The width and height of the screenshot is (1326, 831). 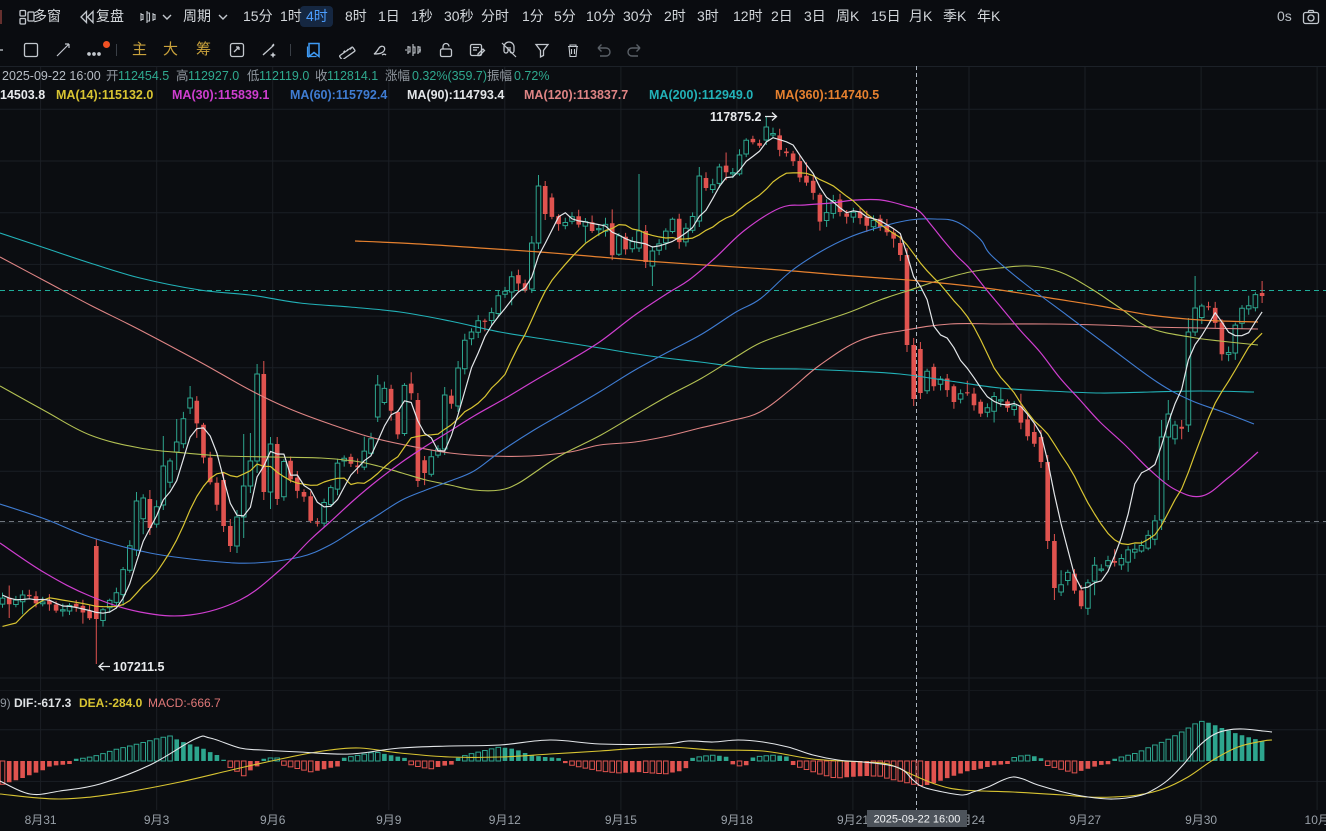 What do you see at coordinates (284, 76) in the screenshot?
I see `svg-text: 112119.0` at bounding box center [284, 76].